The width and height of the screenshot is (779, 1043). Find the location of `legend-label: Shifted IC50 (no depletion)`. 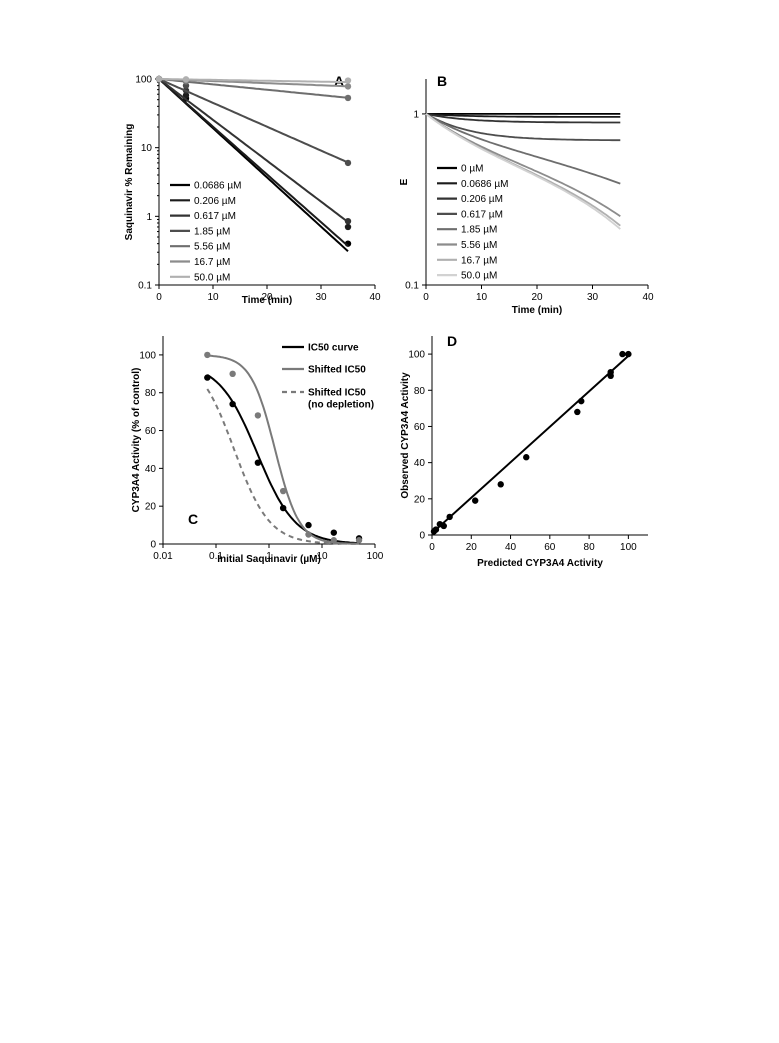

legend-label: Shifted IC50 (no depletion) is located at coordinates (341, 399).